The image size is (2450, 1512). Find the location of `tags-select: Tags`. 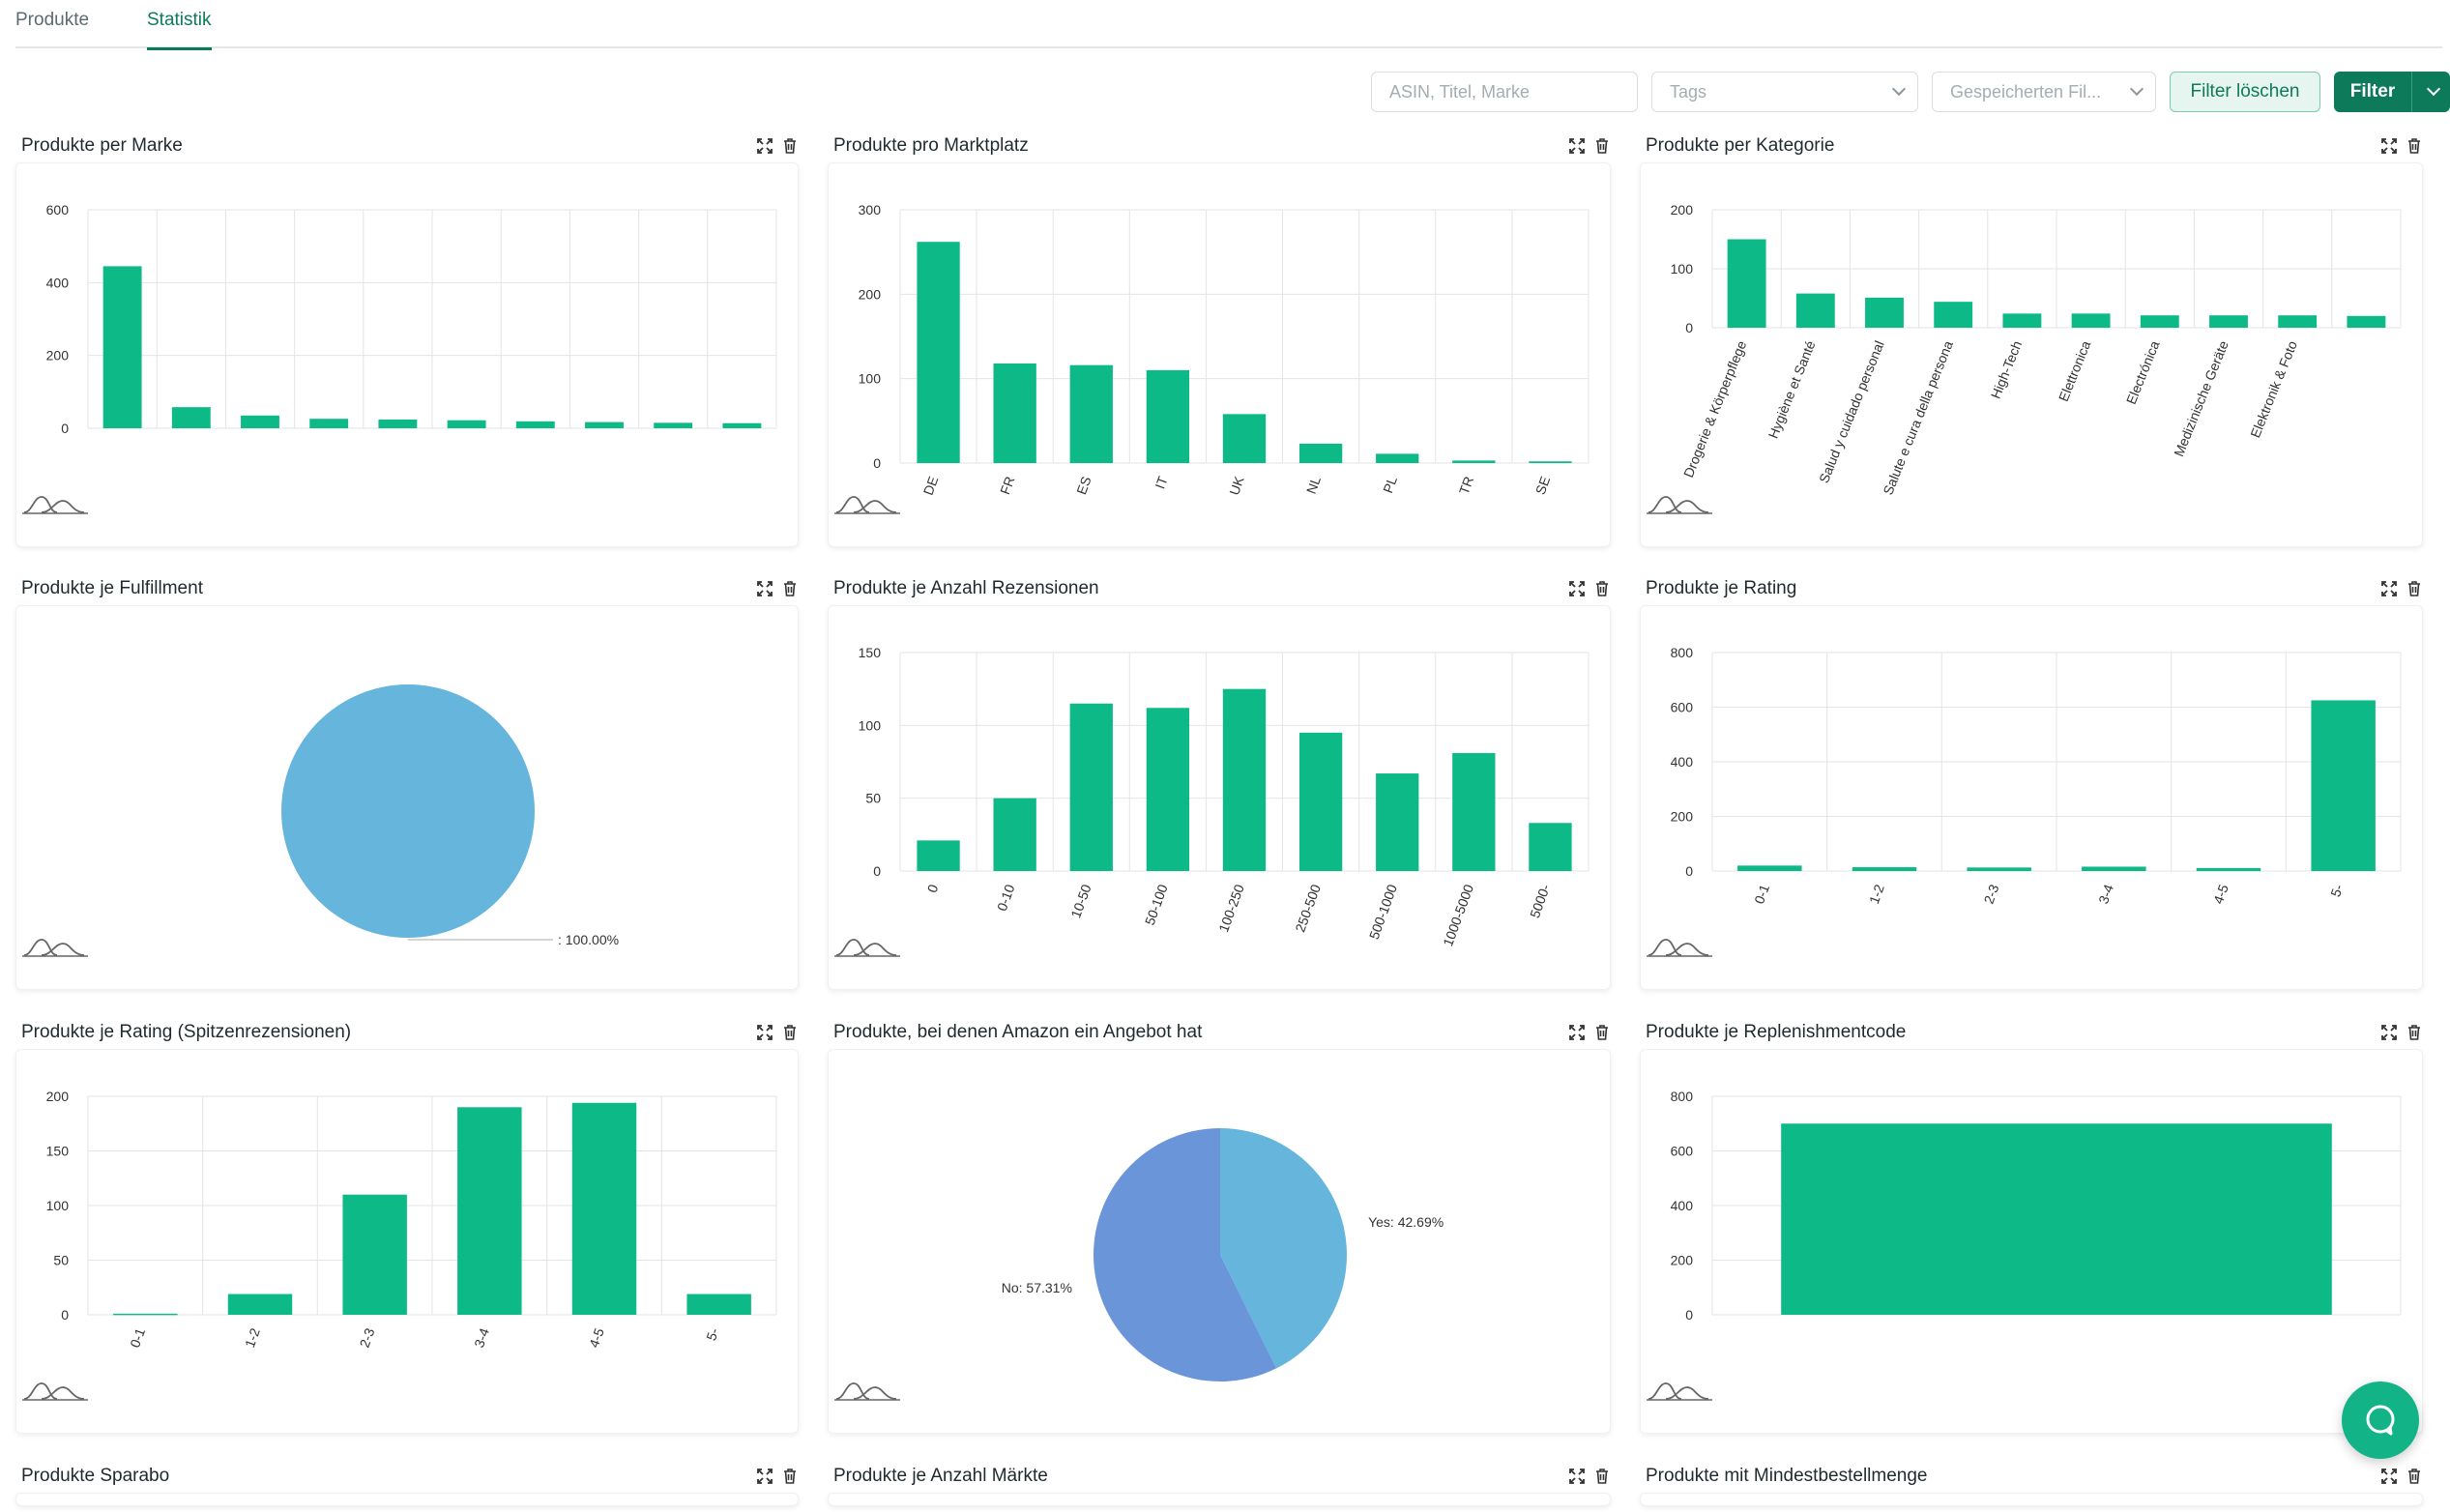

tags-select: Tags is located at coordinates (1784, 92).